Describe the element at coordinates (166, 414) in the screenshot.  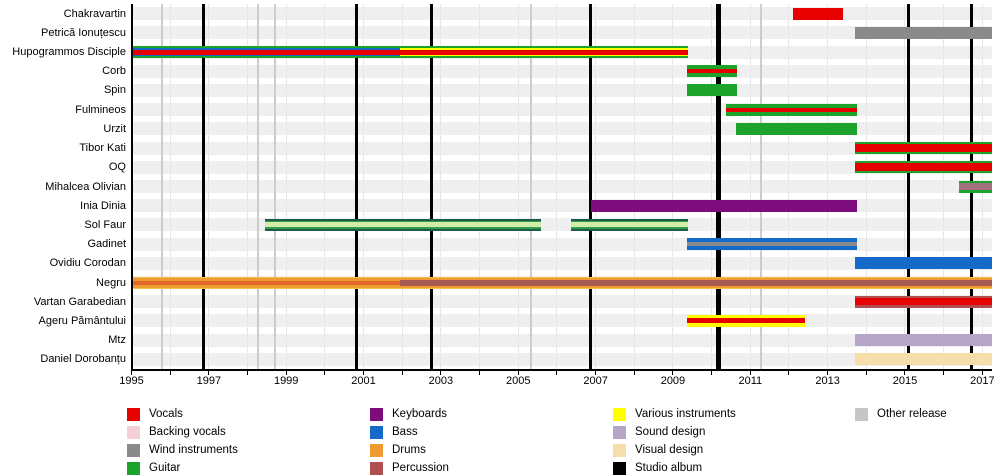
I see `legend-label: Vocals` at that location.